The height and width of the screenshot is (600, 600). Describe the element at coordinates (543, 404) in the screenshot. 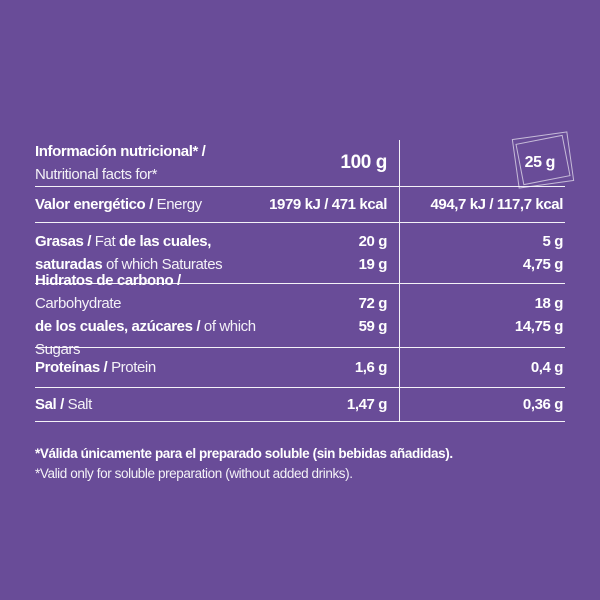

I see `value-line: 0,36 g` at that location.